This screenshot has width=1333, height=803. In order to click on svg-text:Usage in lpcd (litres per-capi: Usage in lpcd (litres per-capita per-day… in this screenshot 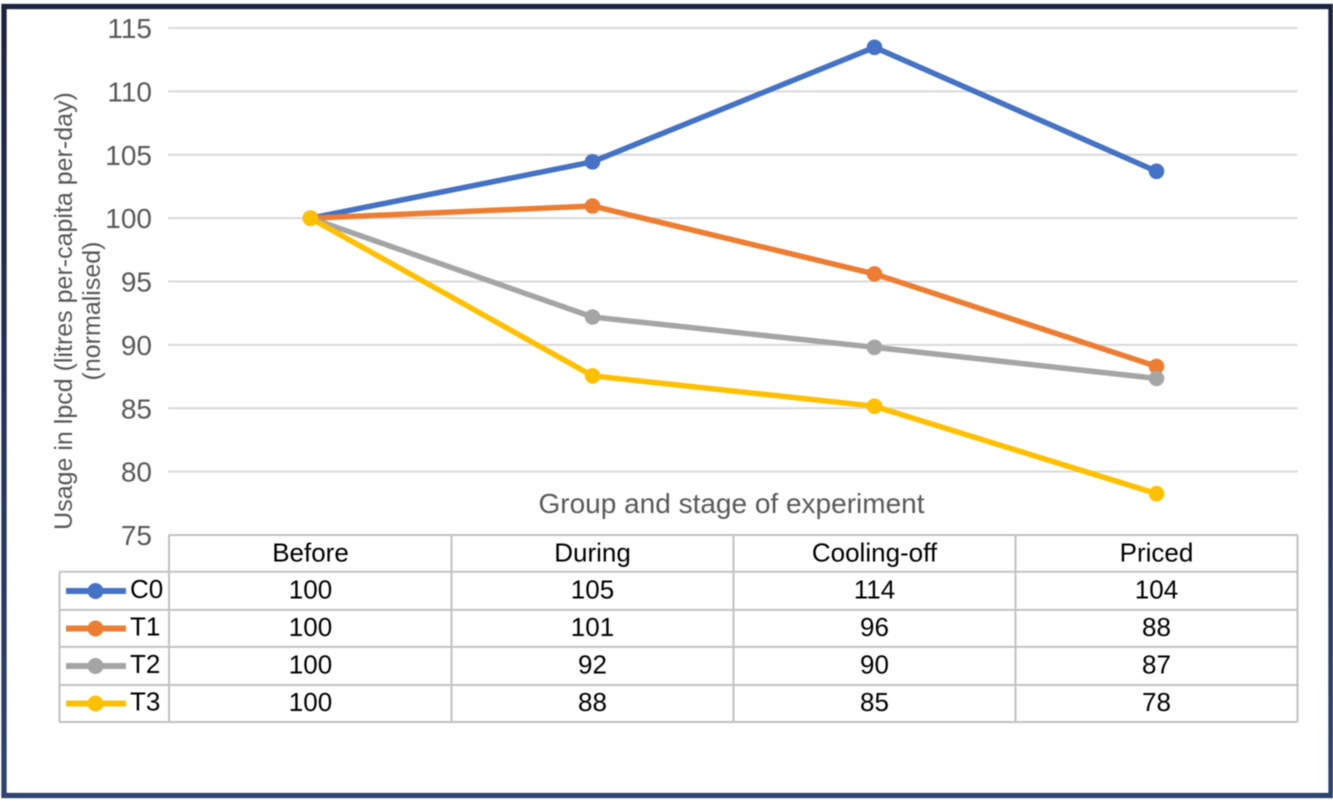, I will do `click(64, 311)`.